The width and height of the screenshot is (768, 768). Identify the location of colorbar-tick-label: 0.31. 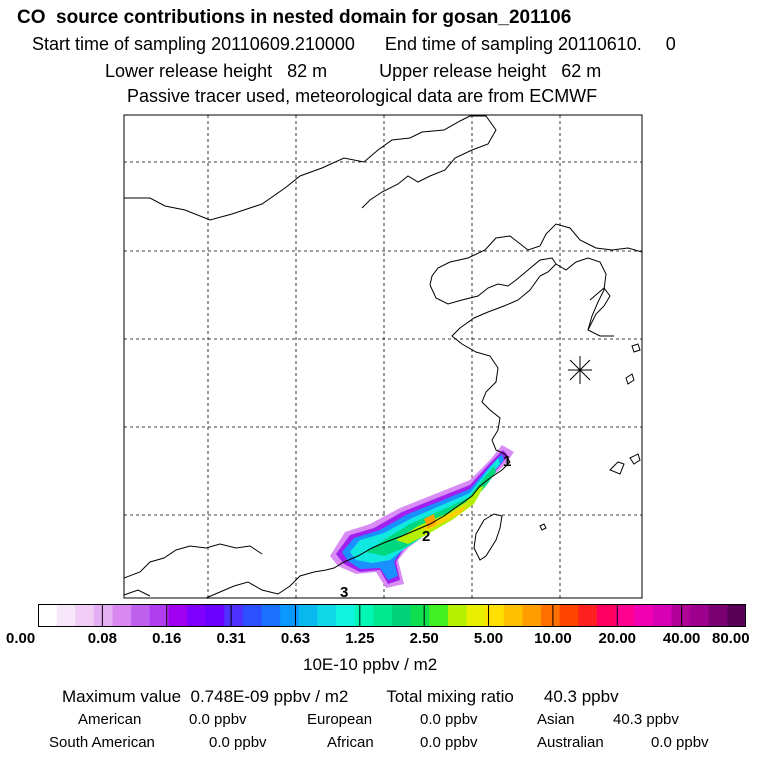
(231, 638).